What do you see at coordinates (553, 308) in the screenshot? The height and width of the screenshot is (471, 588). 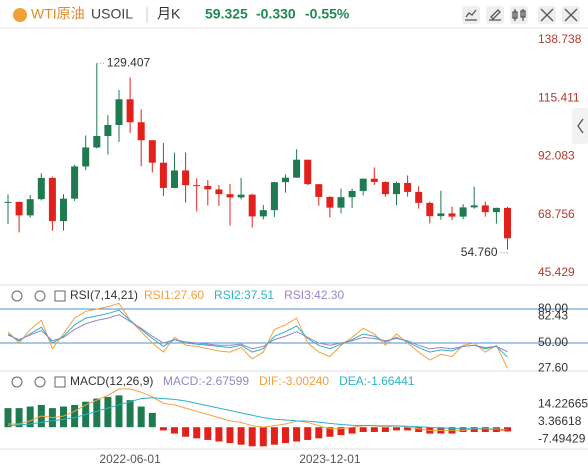 I see `y-tick-label: 80.00` at bounding box center [553, 308].